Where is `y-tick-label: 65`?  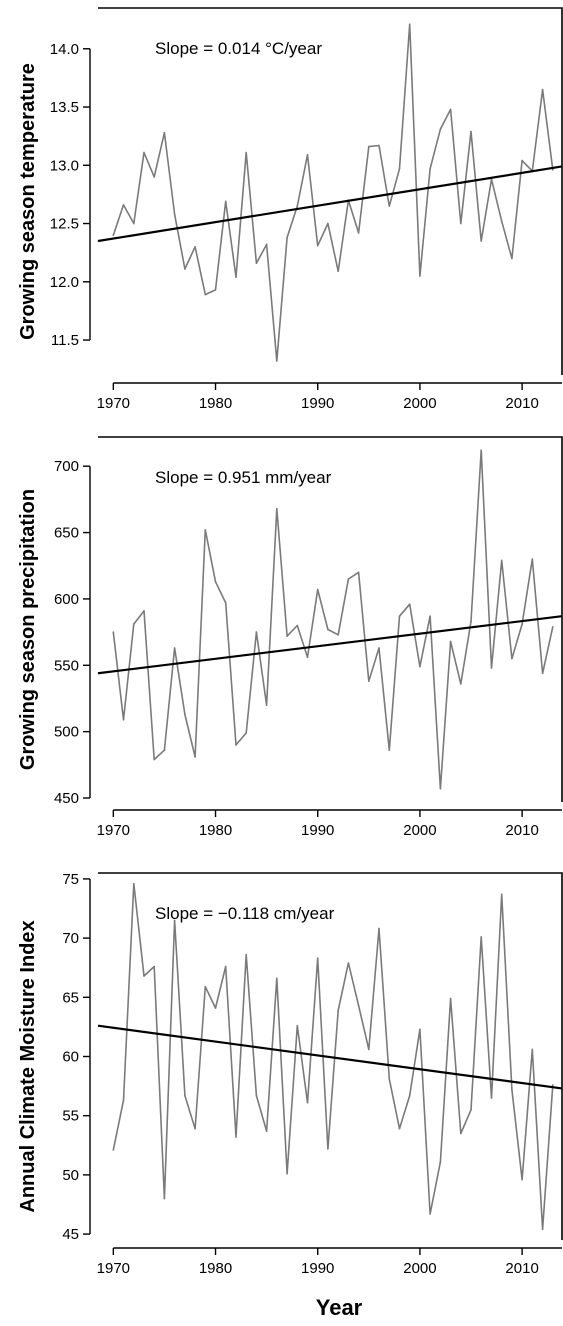 y-tick-label: 65 is located at coordinates (70, 997).